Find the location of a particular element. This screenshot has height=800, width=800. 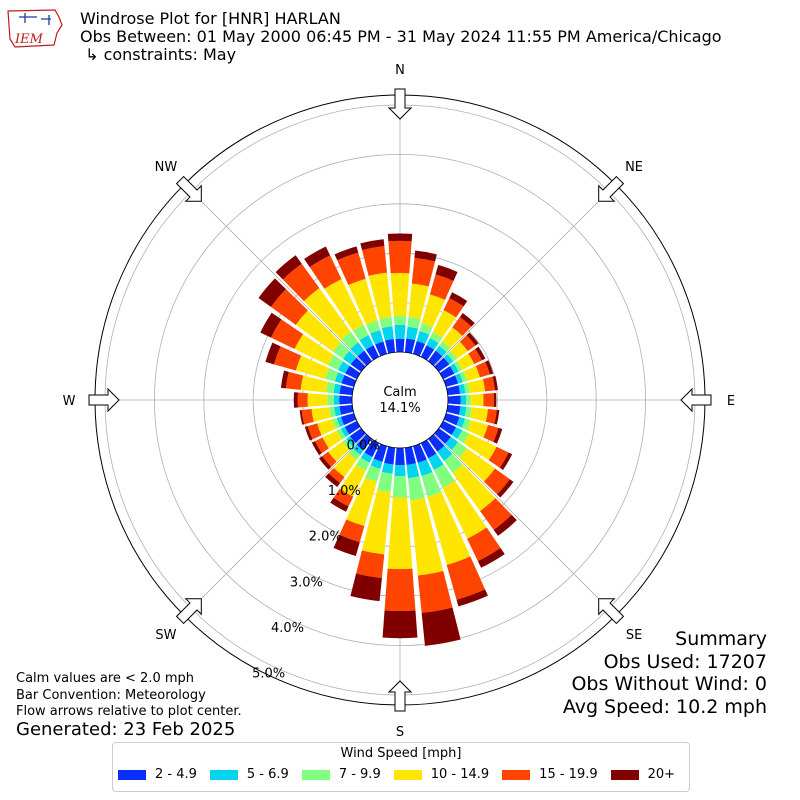

radial-tick-label: 5.0% is located at coordinates (268, 674).